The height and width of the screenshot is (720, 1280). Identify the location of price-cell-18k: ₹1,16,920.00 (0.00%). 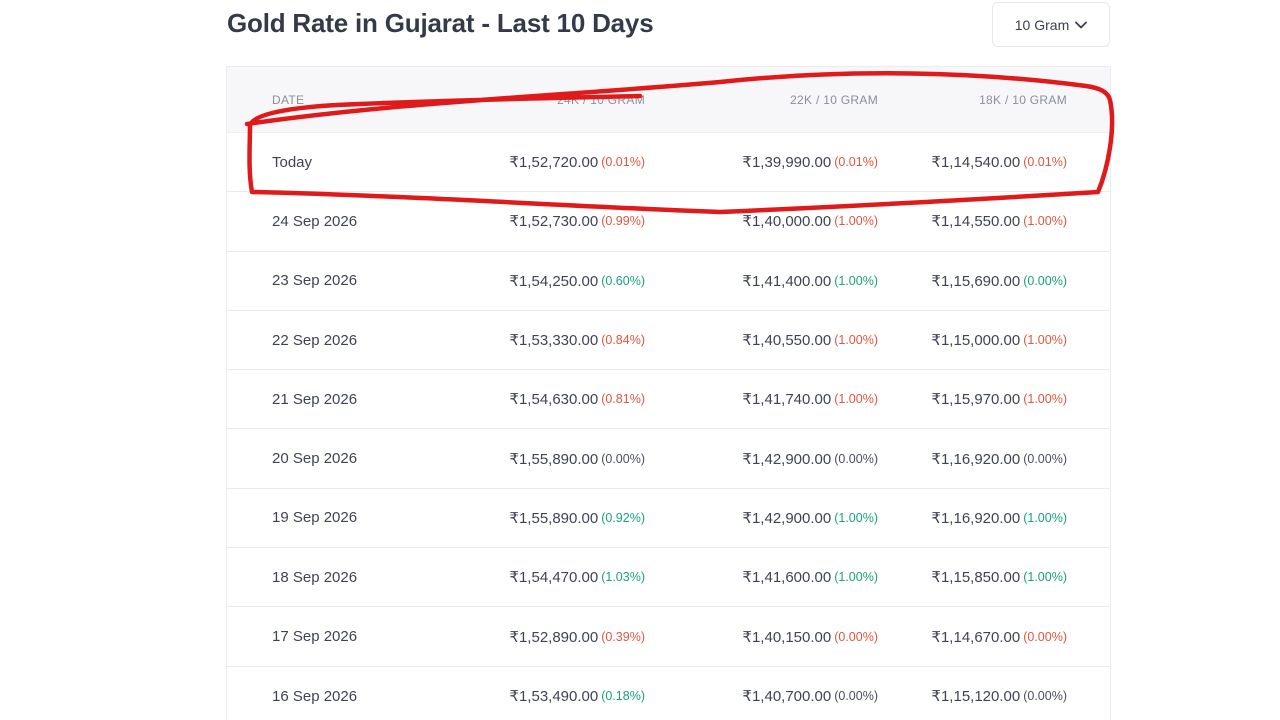
(999, 458).